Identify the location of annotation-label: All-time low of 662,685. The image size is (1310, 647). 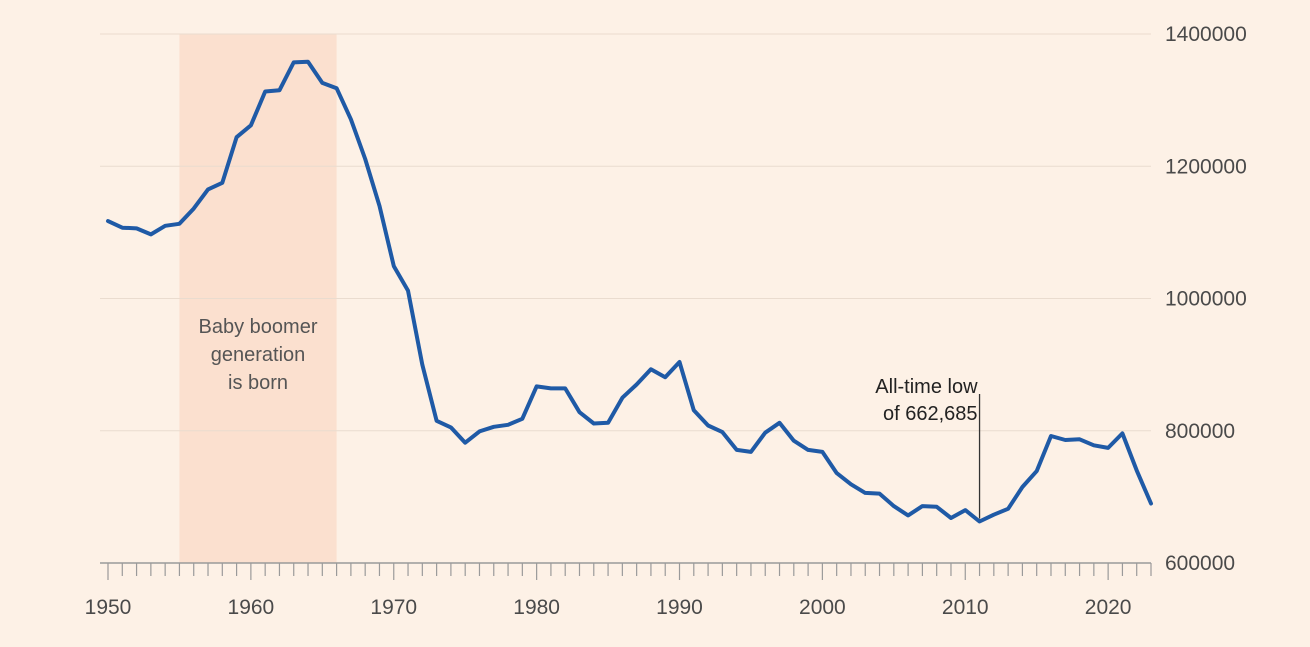
(926, 400).